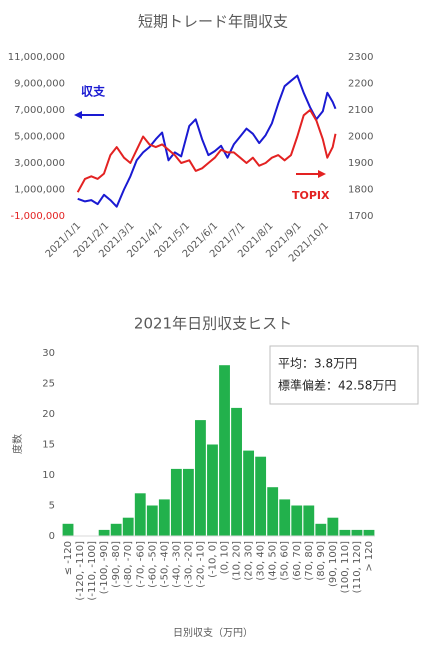  What do you see at coordinates (48, 445) in the screenshot?
I see `y-tick-label: 15` at bounding box center [48, 445].